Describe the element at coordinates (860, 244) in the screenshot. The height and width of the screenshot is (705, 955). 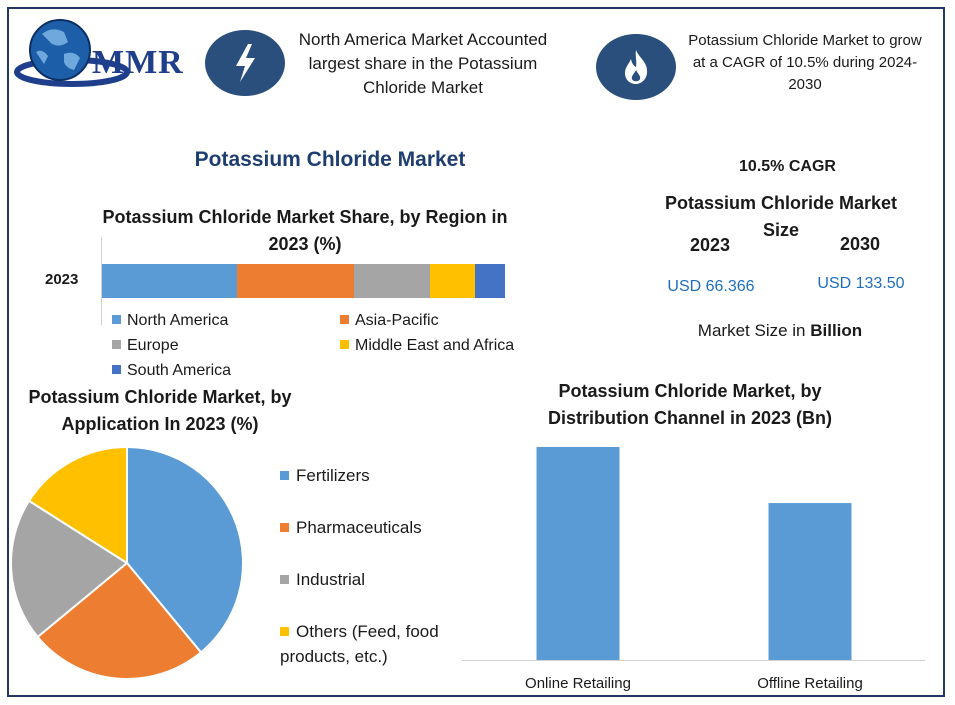
I see `year-2030-label: 2030` at that location.